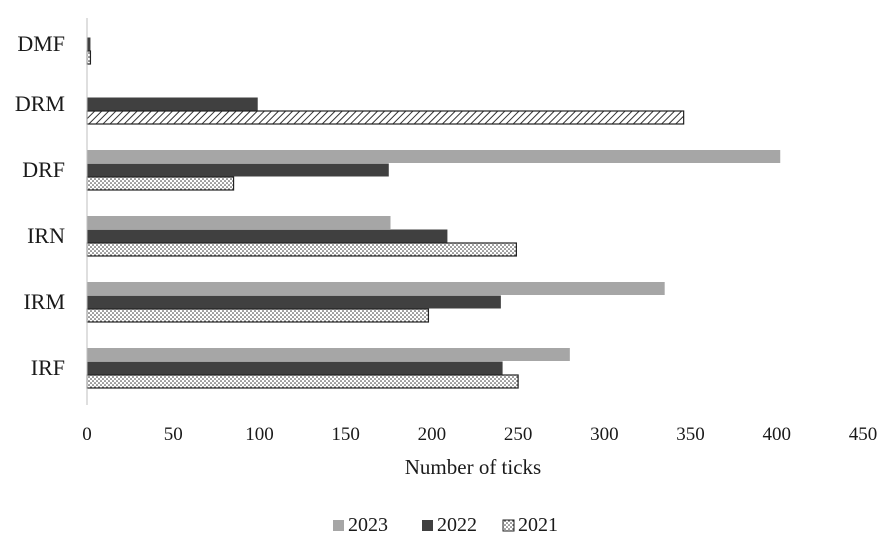 The height and width of the screenshot is (550, 886). I want to click on x-tick-label-400: 400, so click(777, 434).